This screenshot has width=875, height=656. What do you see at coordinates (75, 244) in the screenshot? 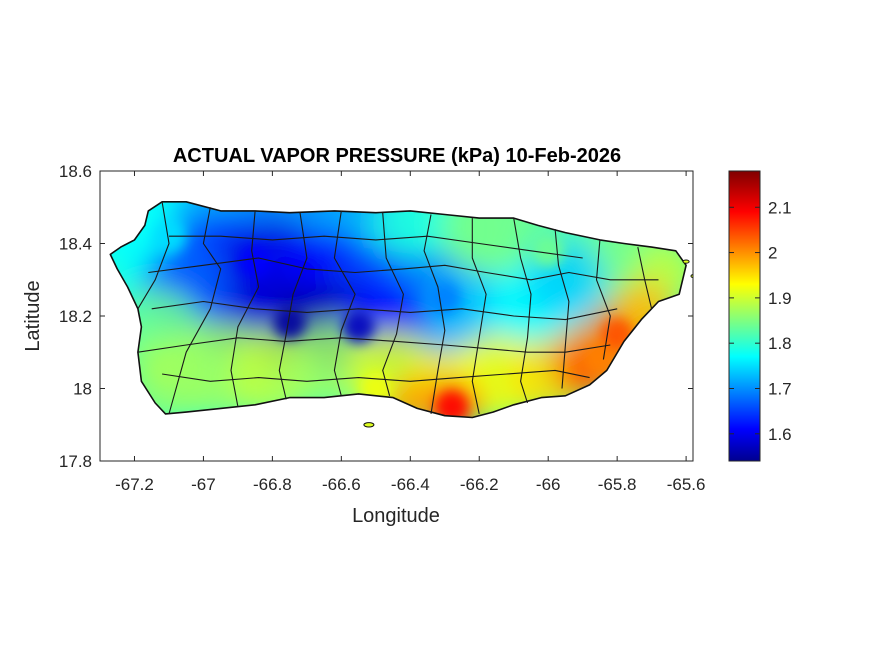
I see `y-tick-label: 18.4` at bounding box center [75, 244].